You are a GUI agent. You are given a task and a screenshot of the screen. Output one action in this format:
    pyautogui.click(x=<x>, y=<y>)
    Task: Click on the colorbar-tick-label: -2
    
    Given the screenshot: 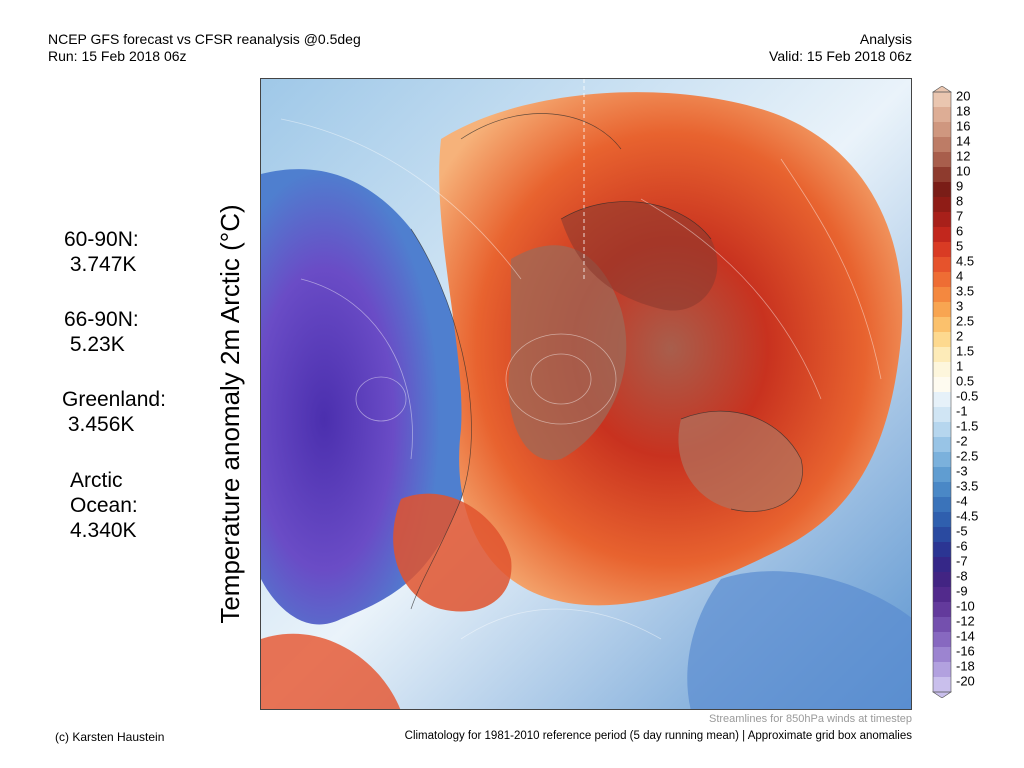 What is the action you would take?
    pyautogui.click(x=962, y=441)
    